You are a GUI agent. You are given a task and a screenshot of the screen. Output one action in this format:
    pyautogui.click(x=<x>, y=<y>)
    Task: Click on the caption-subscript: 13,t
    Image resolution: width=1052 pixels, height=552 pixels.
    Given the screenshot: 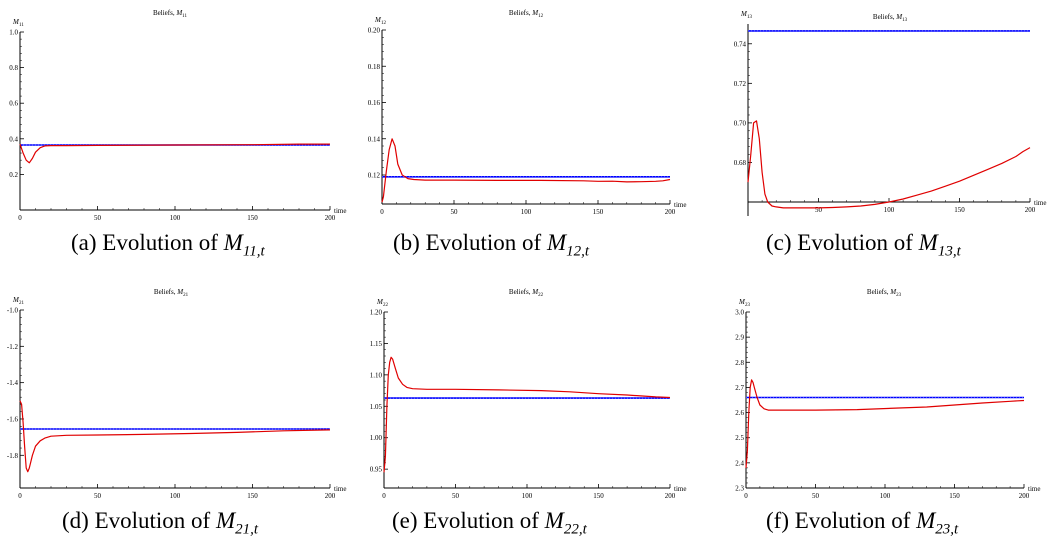 What is the action you would take?
    pyautogui.click(x=949, y=251)
    